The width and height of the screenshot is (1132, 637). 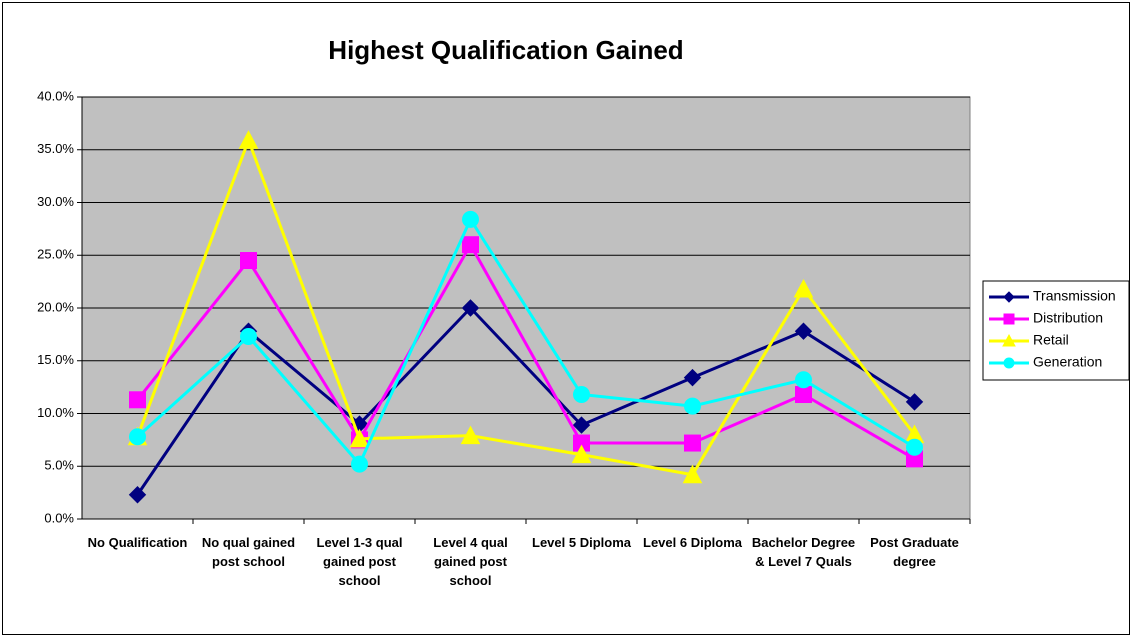 What do you see at coordinates (505, 50) in the screenshot?
I see `chart-title: Highest Qualification Gained` at bounding box center [505, 50].